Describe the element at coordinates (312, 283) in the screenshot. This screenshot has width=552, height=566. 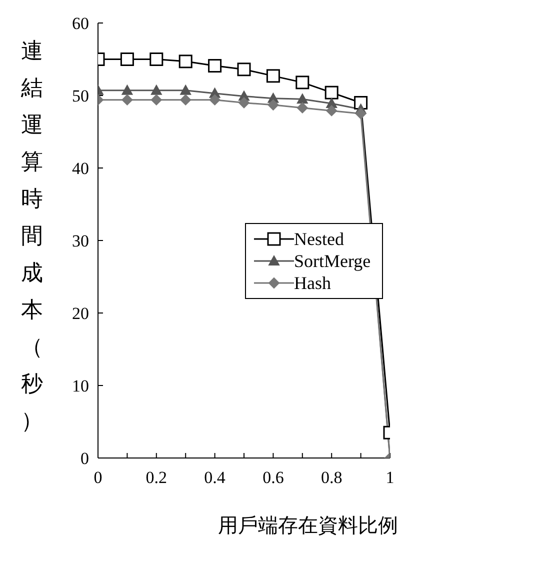
I see `legend-label: Hash` at that location.